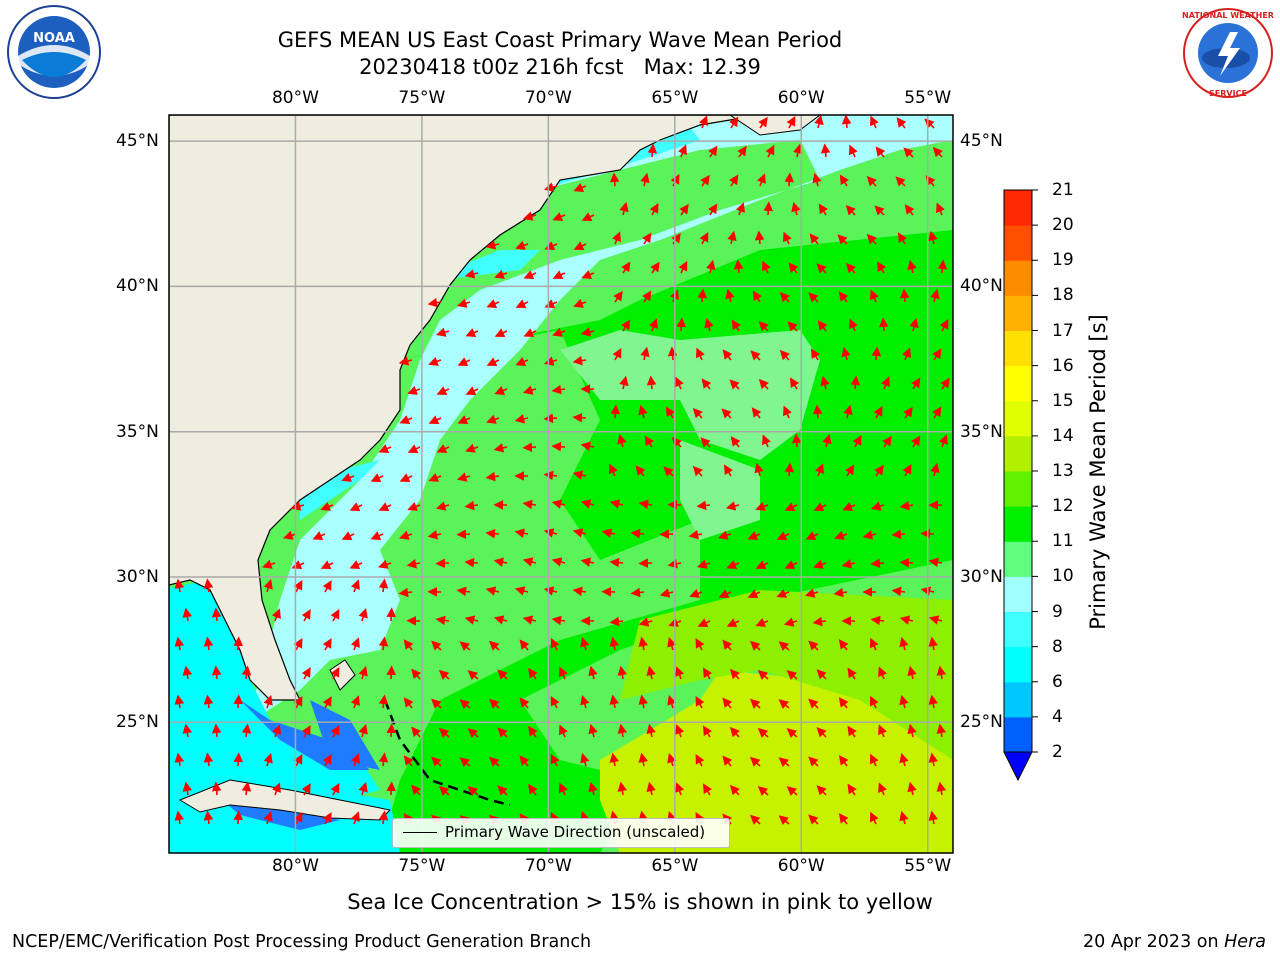  I want to click on colorbar-tick-label: 6, so click(1057, 681).